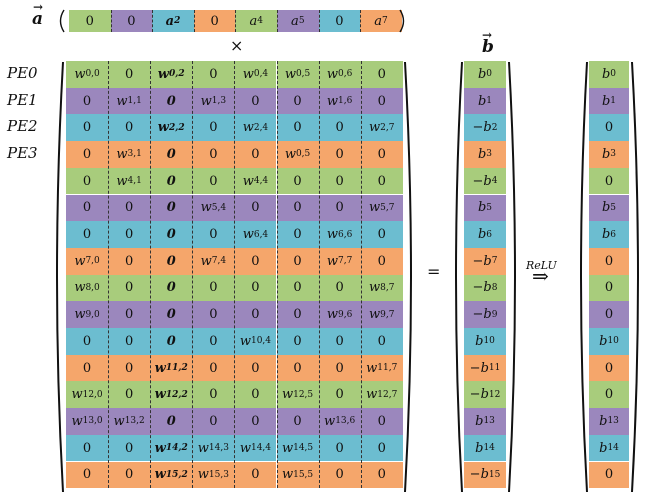 The image size is (650, 504). What do you see at coordinates (62, 21) in the screenshot?
I see `vector-a-left-paren` at bounding box center [62, 21].